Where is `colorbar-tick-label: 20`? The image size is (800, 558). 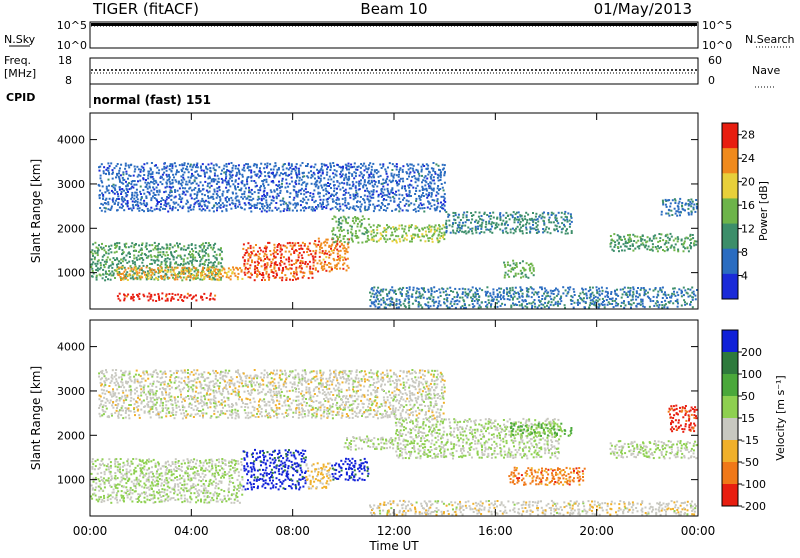
colorbar-tick-label: 20 is located at coordinates (748, 182).